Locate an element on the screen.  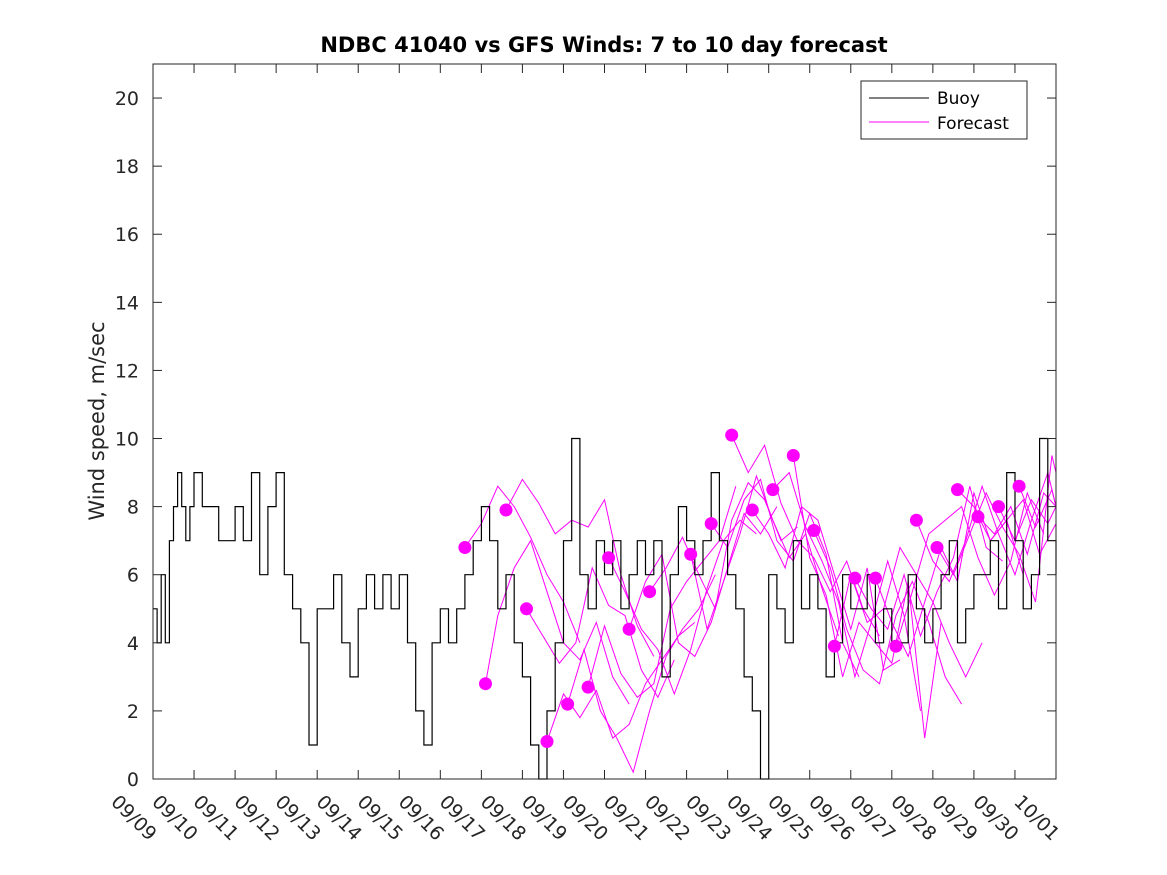
x-tick-label: 09/12 is located at coordinates (257, 818).